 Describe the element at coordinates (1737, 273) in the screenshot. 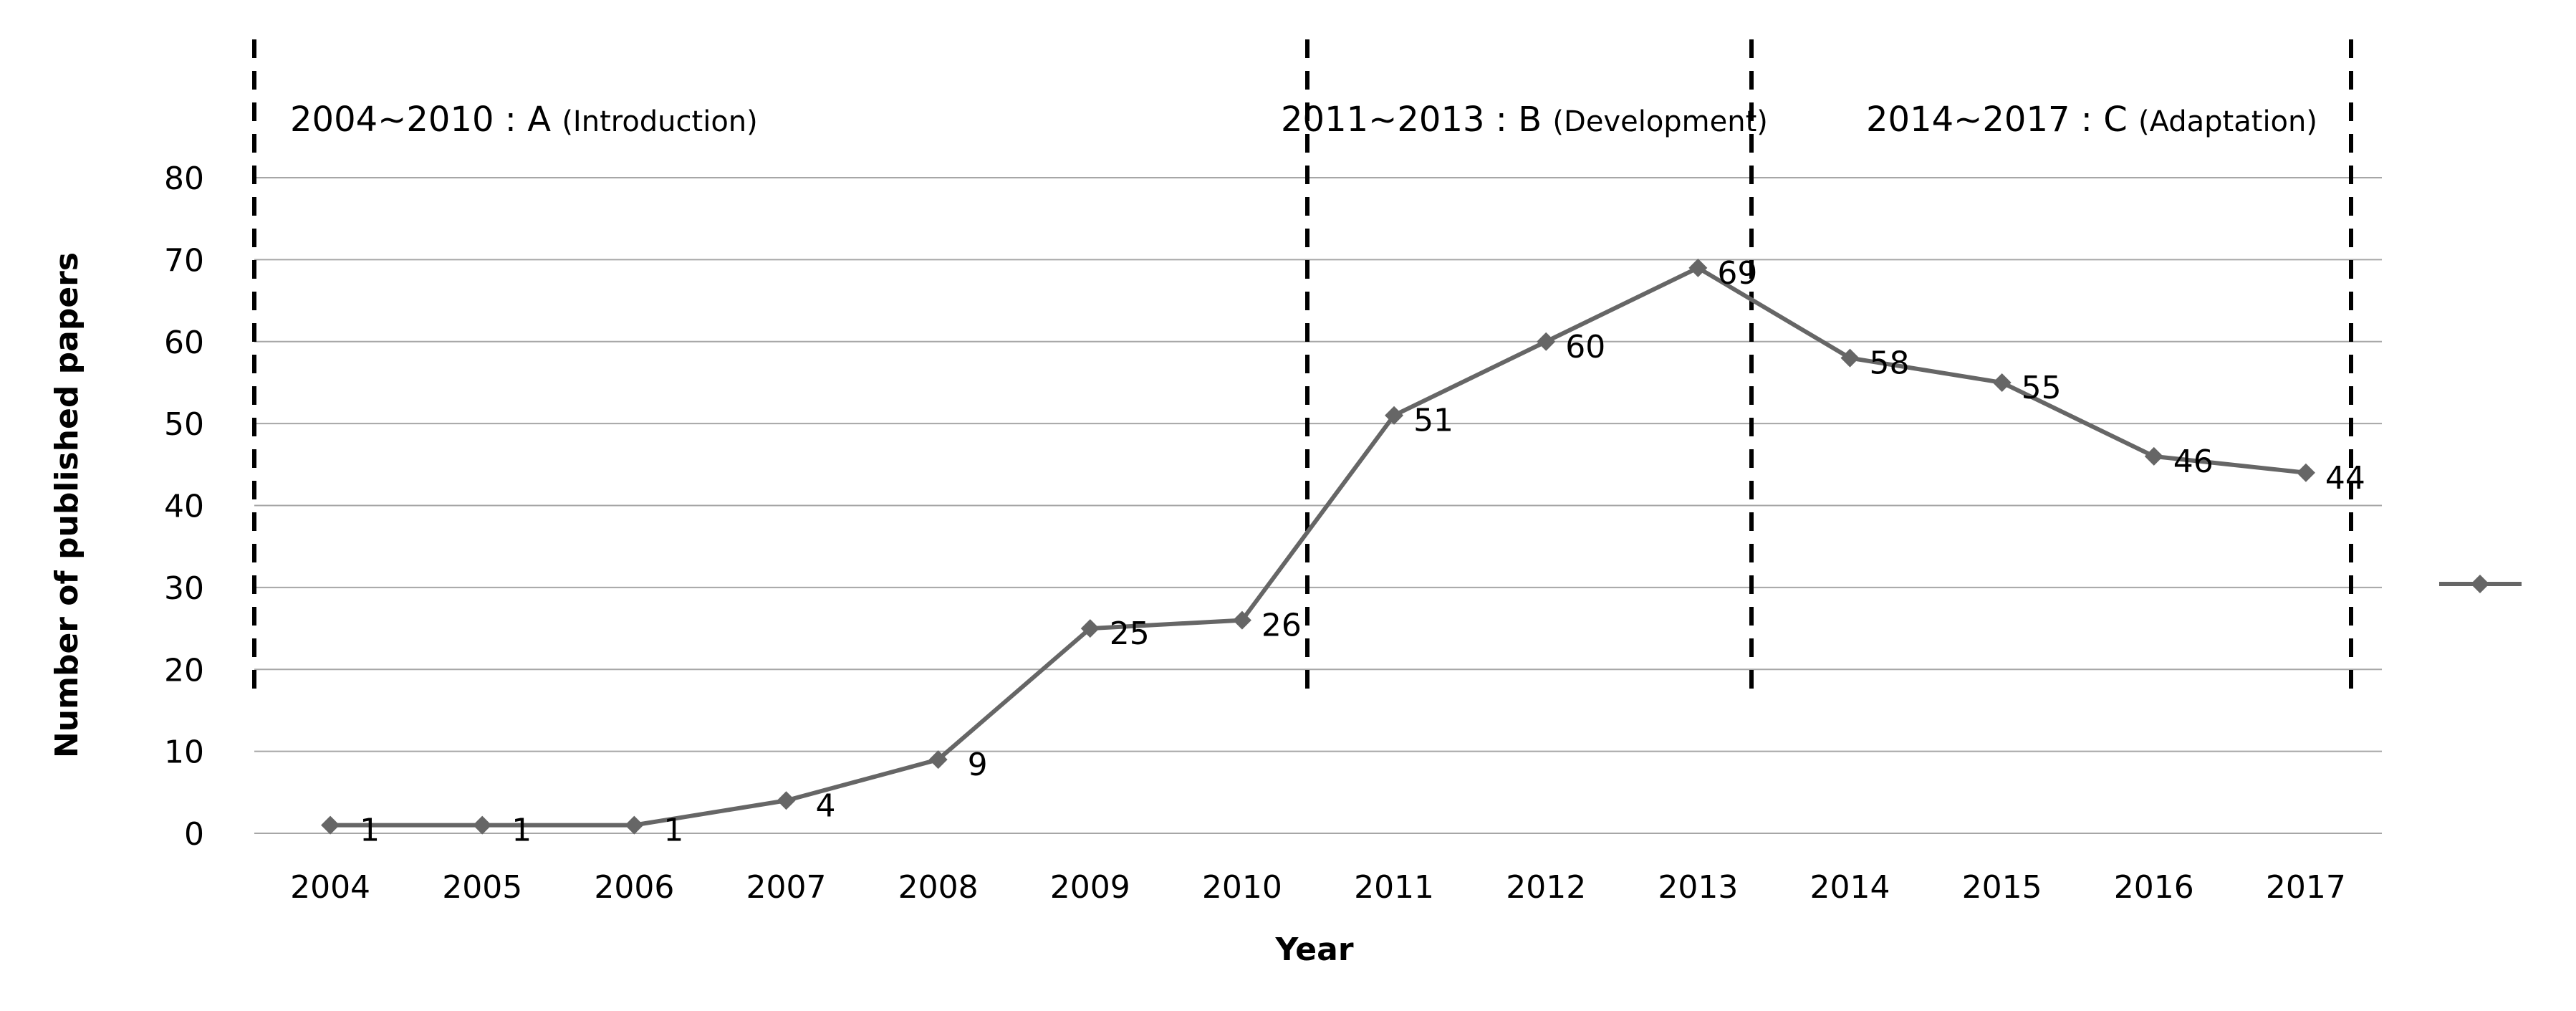

I see `data-label-2013: 69` at that location.